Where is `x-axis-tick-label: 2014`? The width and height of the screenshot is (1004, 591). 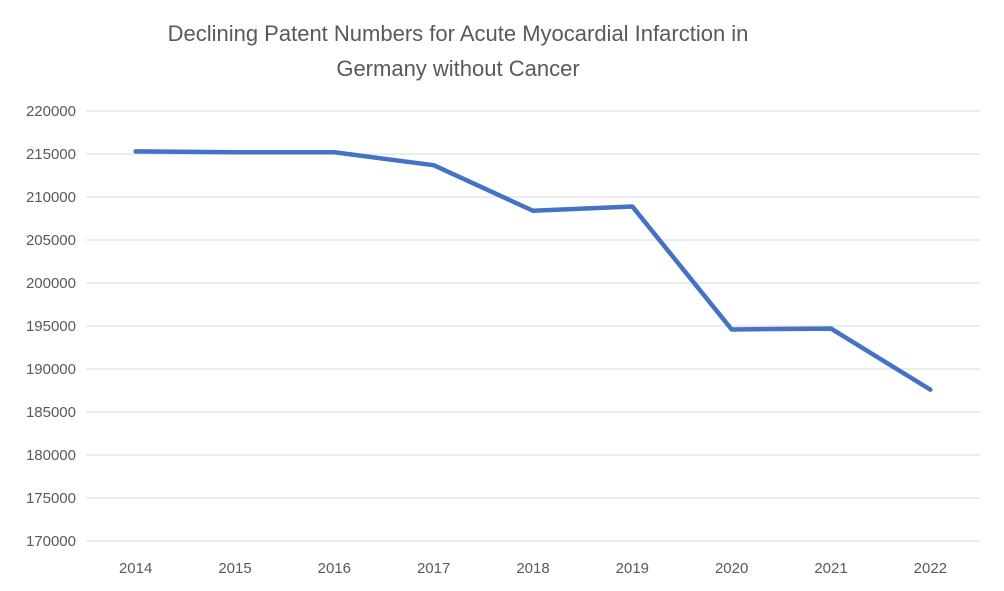 x-axis-tick-label: 2014 is located at coordinates (135, 568).